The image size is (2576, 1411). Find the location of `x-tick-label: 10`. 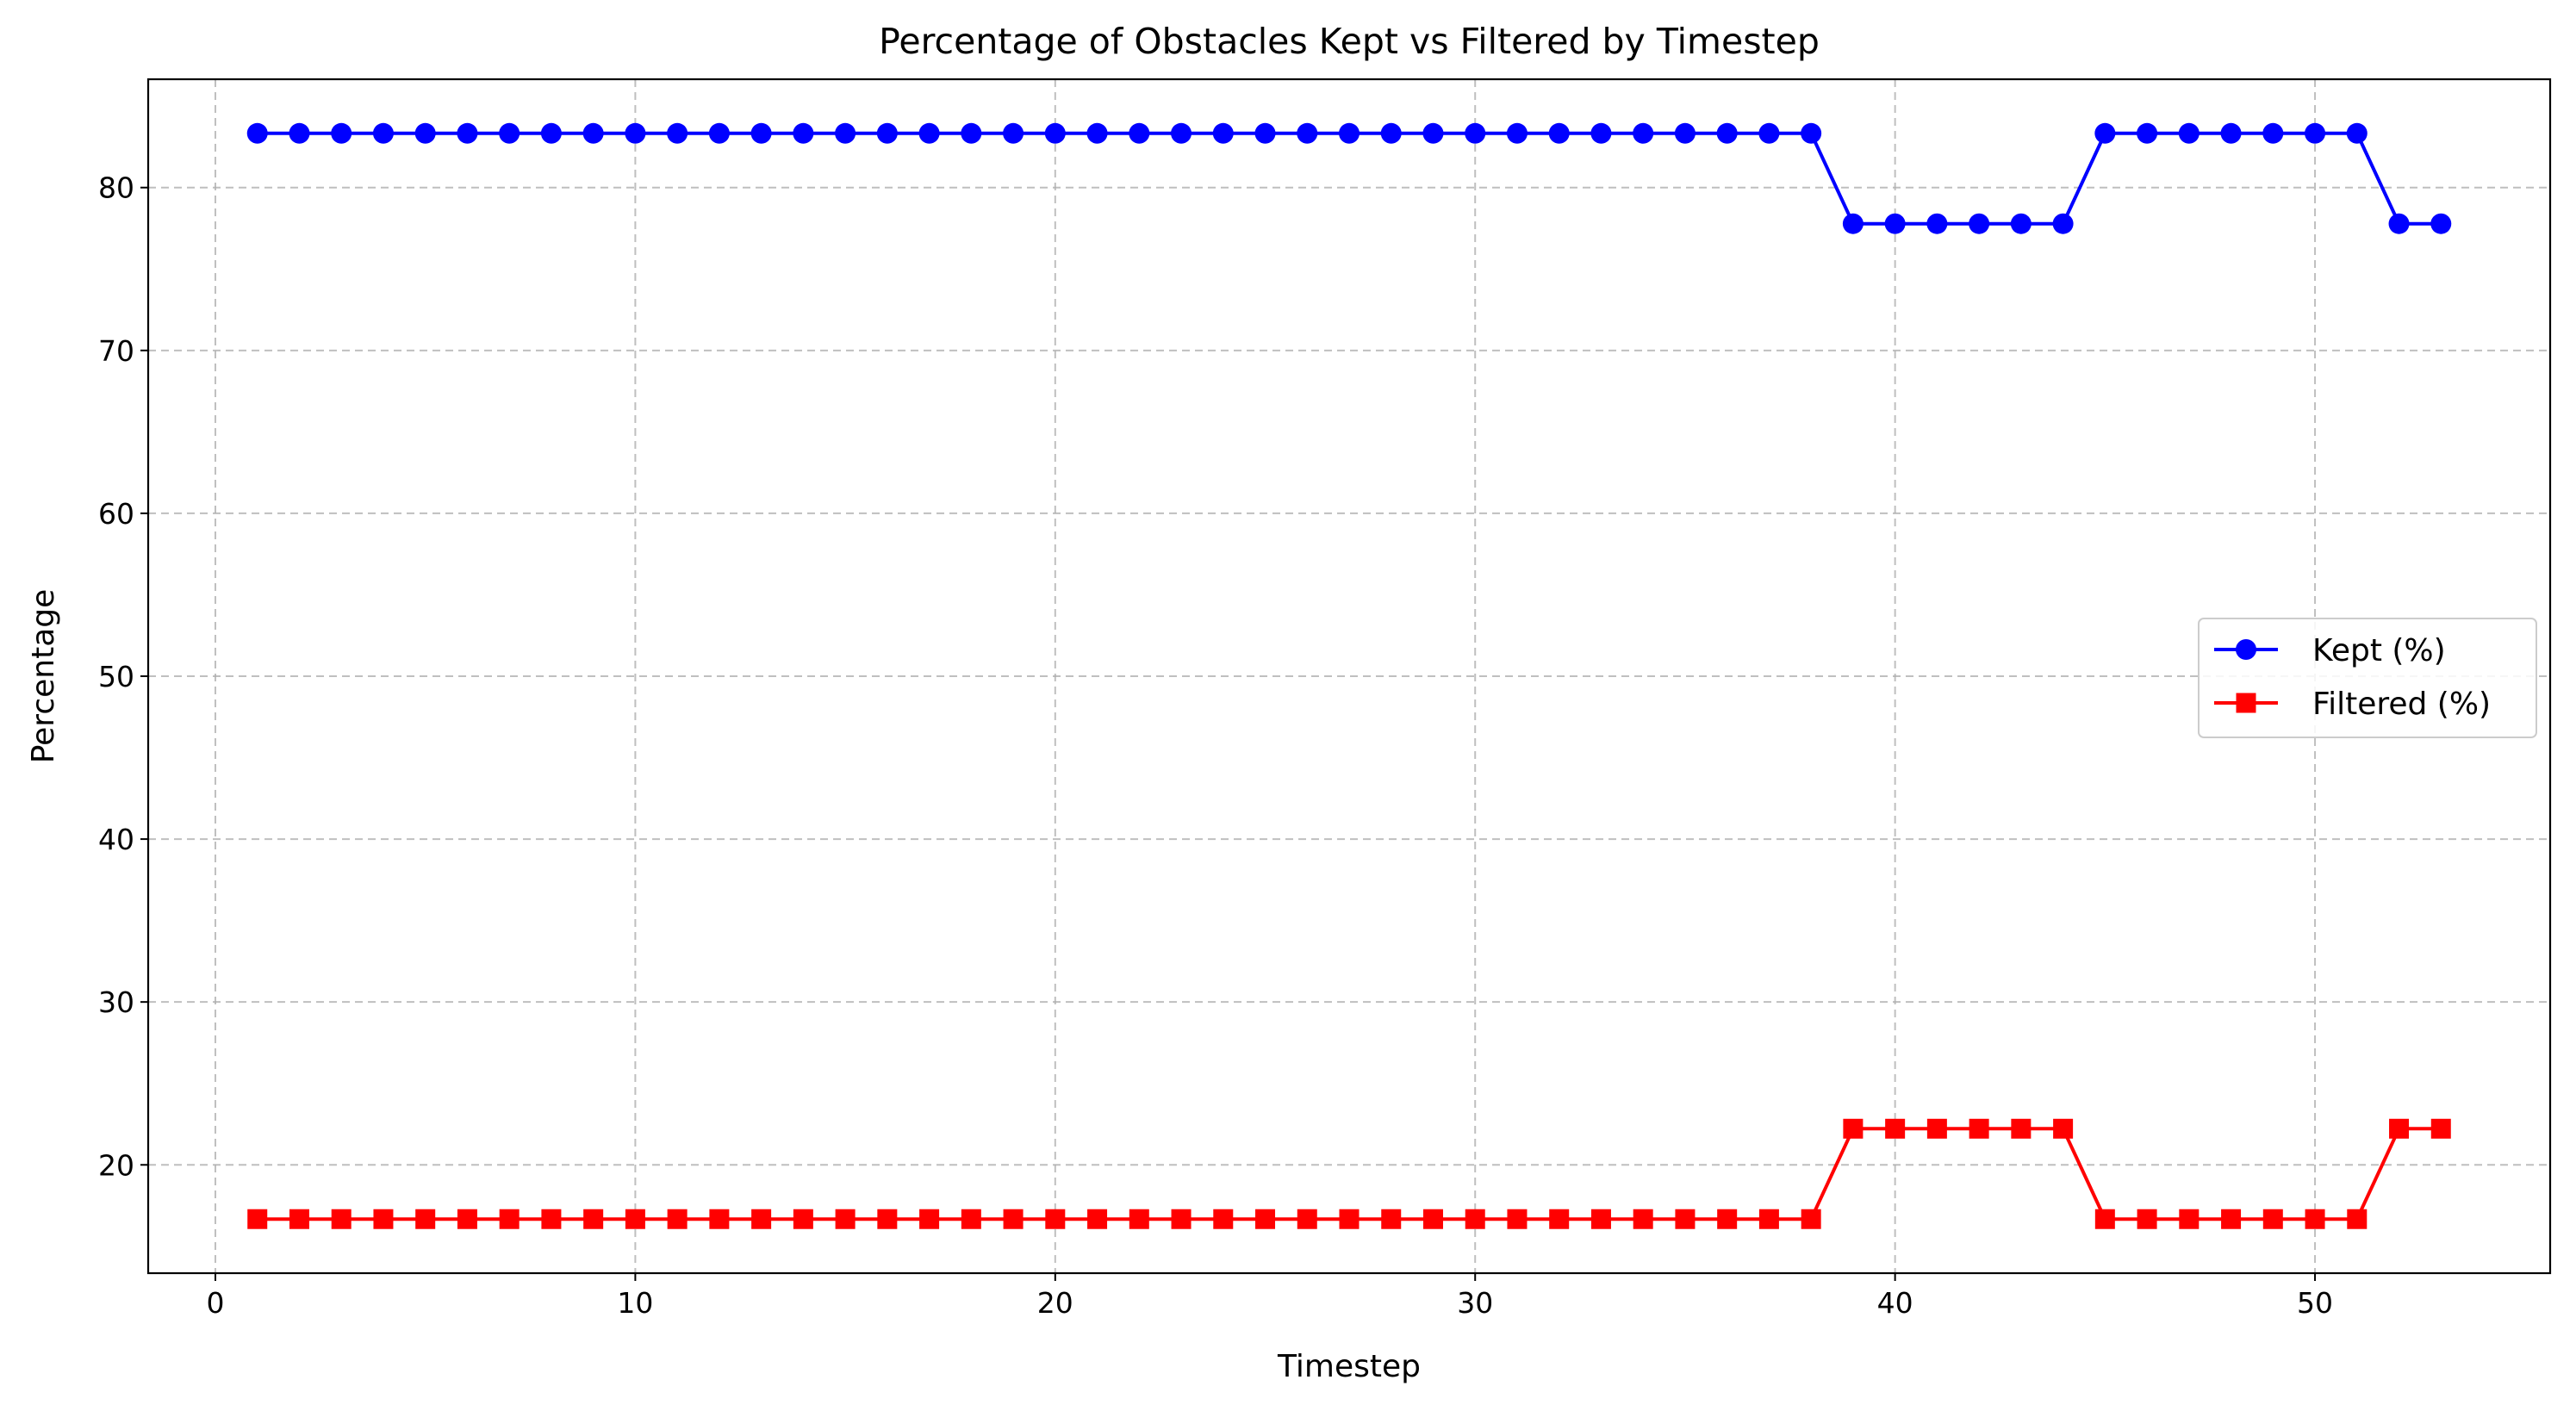

x-tick-label: 10 is located at coordinates (635, 1303).